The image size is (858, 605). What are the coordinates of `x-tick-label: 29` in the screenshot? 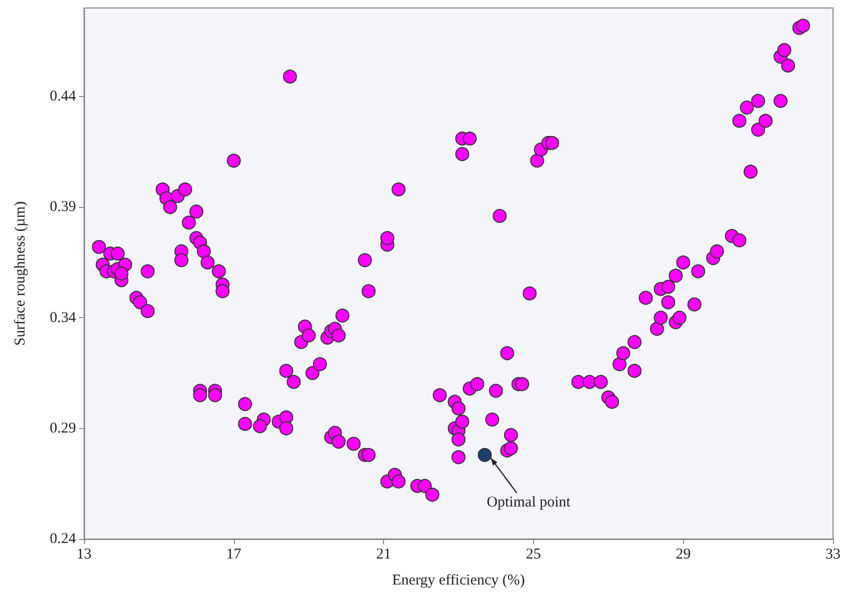 It's located at (683, 554).